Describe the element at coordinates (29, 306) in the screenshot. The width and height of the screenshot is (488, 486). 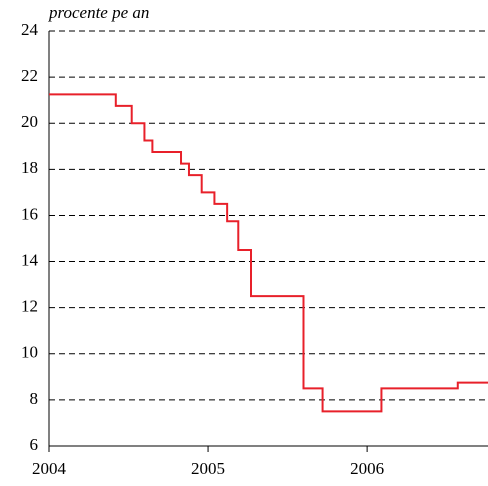
I see `y-tick-label: 12` at that location.